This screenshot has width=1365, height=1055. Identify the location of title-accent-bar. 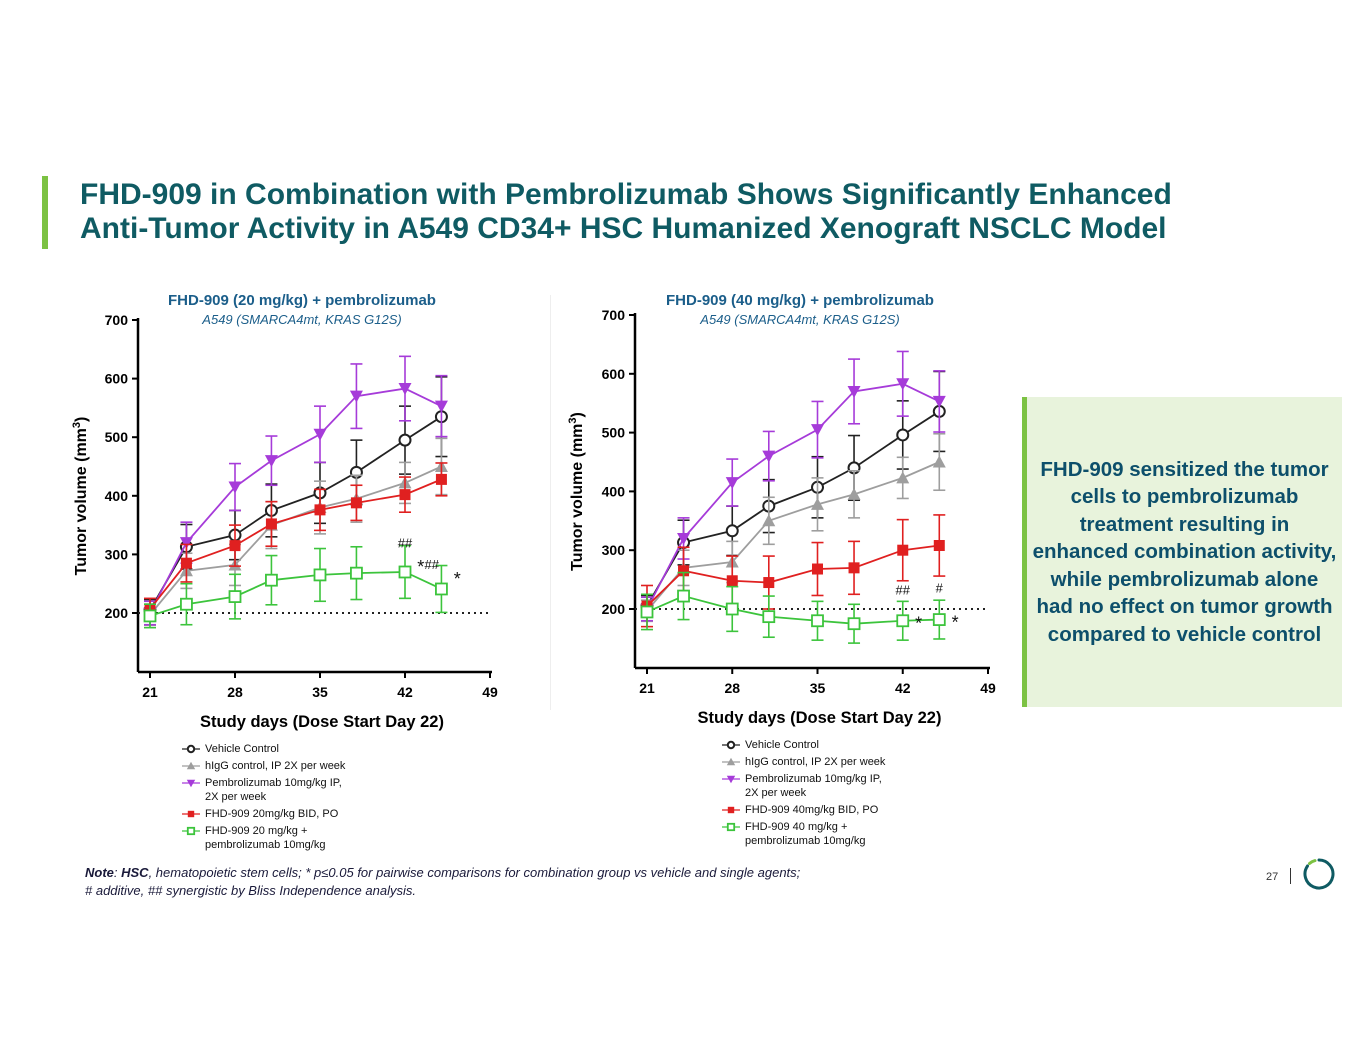
(45, 212).